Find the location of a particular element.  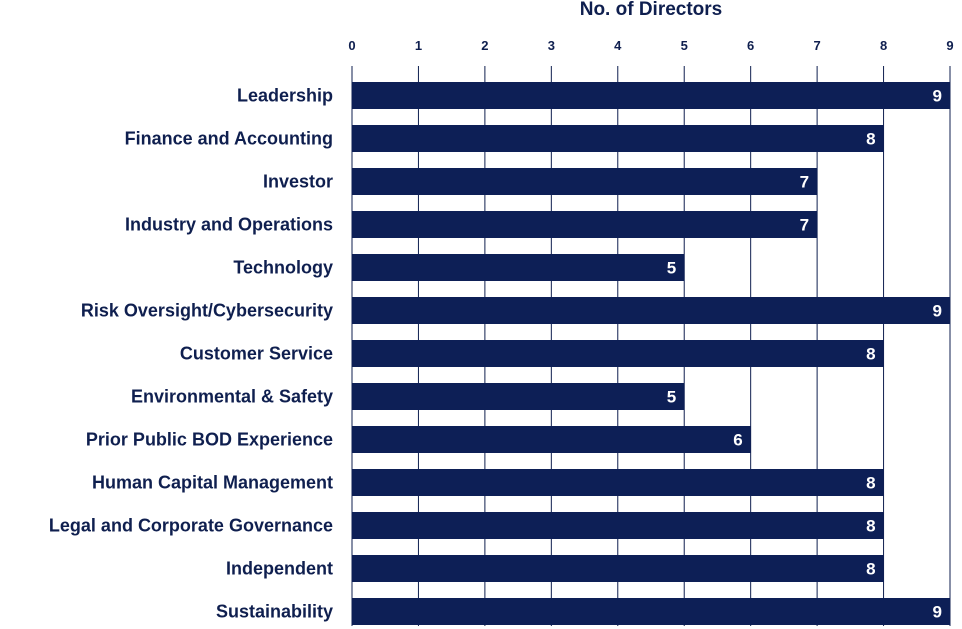

x-tick-label-6: 6 is located at coordinates (750, 45).